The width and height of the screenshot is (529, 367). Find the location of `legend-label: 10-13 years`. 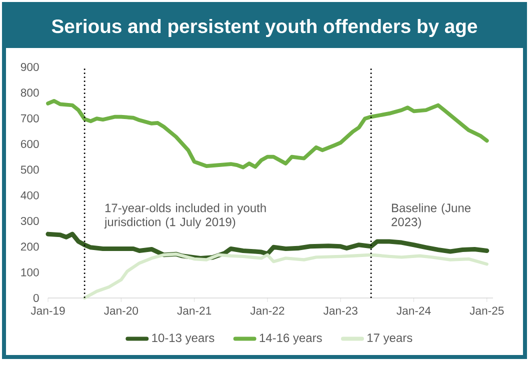

legend-label: 10-13 years is located at coordinates (183, 339).